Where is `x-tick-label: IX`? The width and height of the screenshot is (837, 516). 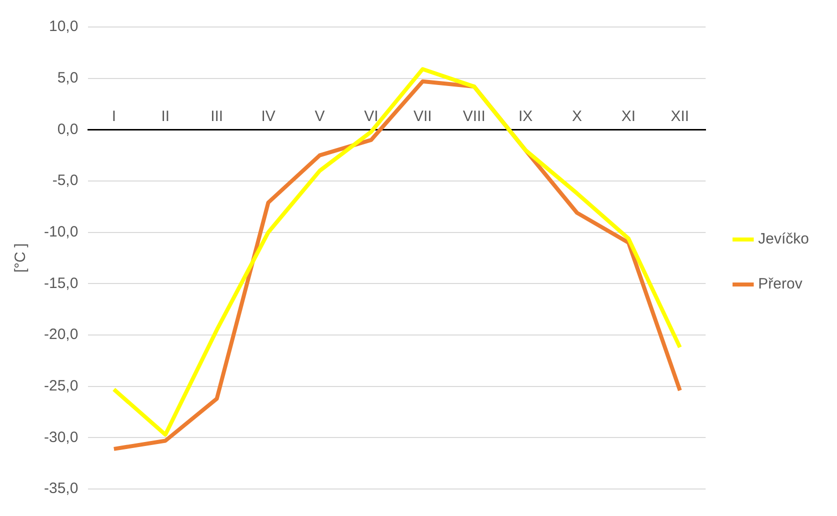
x-tick-label: IX is located at coordinates (525, 116).